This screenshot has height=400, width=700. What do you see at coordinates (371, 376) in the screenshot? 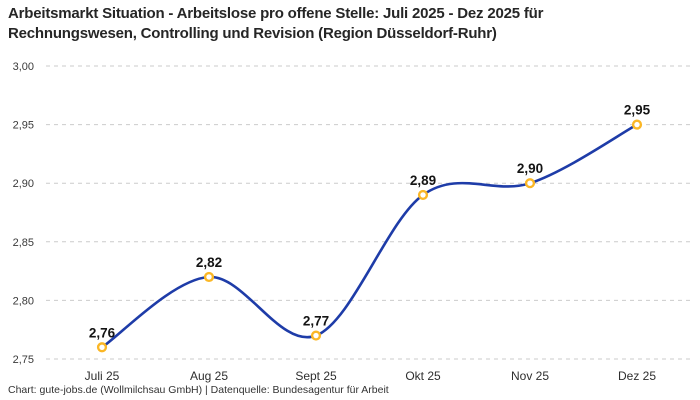
I see `x-axis-labels: Juli 25 Aug 25 Sept 25 Okt 25 Nov 25 Dez 25` at bounding box center [371, 376].